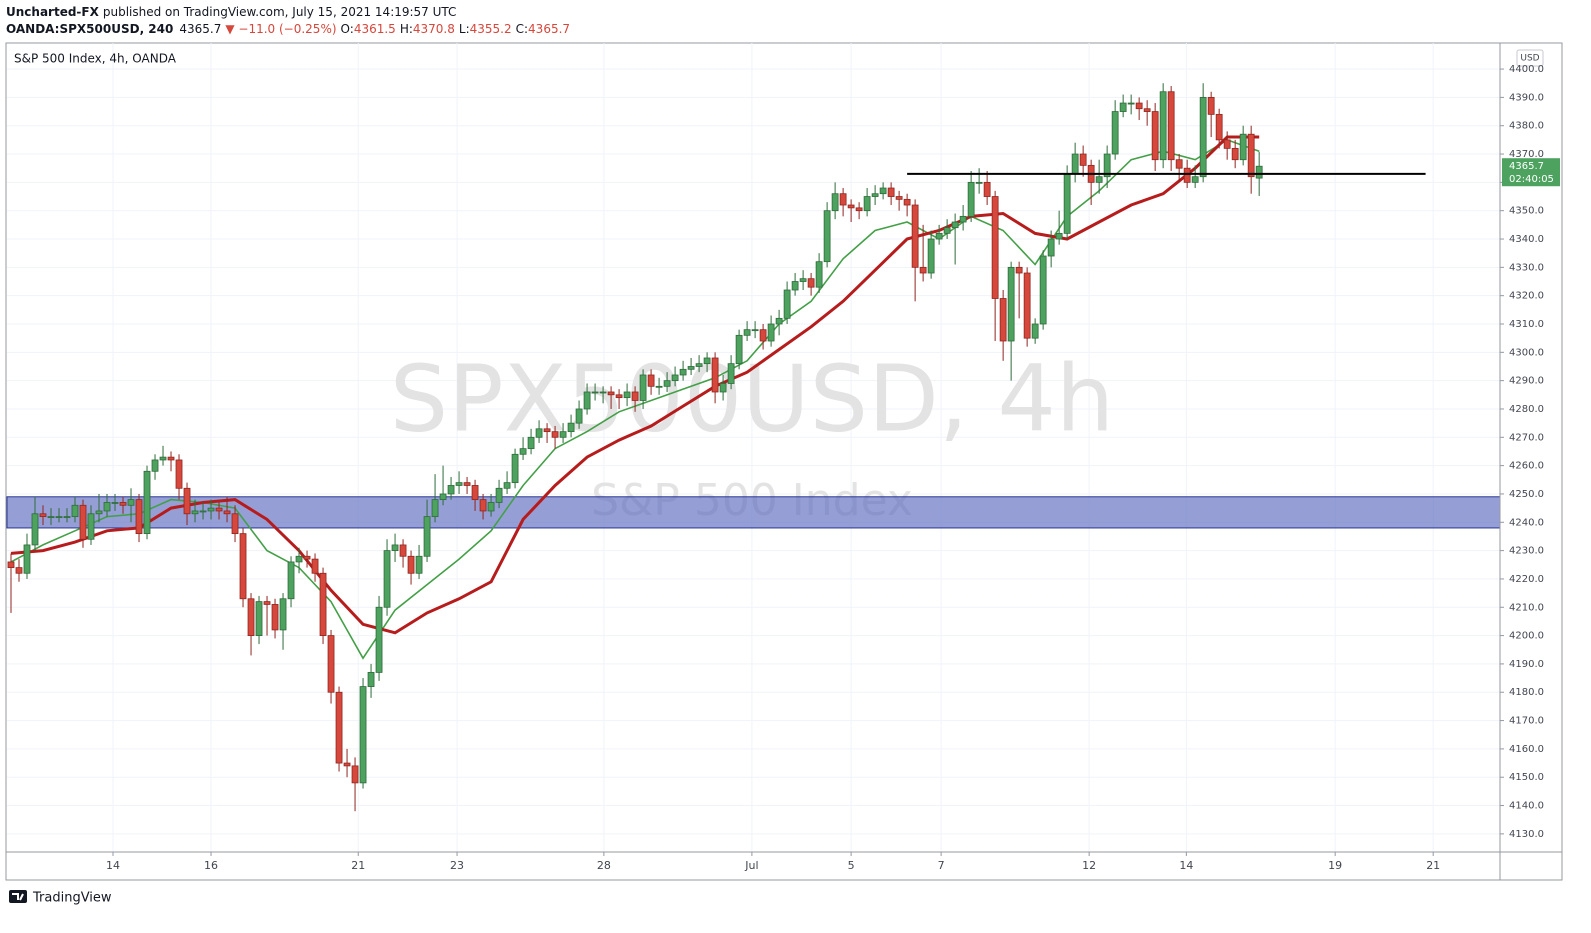 This screenshot has height=933, width=1591. I want to click on y-tick-label: 4310.0, so click(1526, 324).